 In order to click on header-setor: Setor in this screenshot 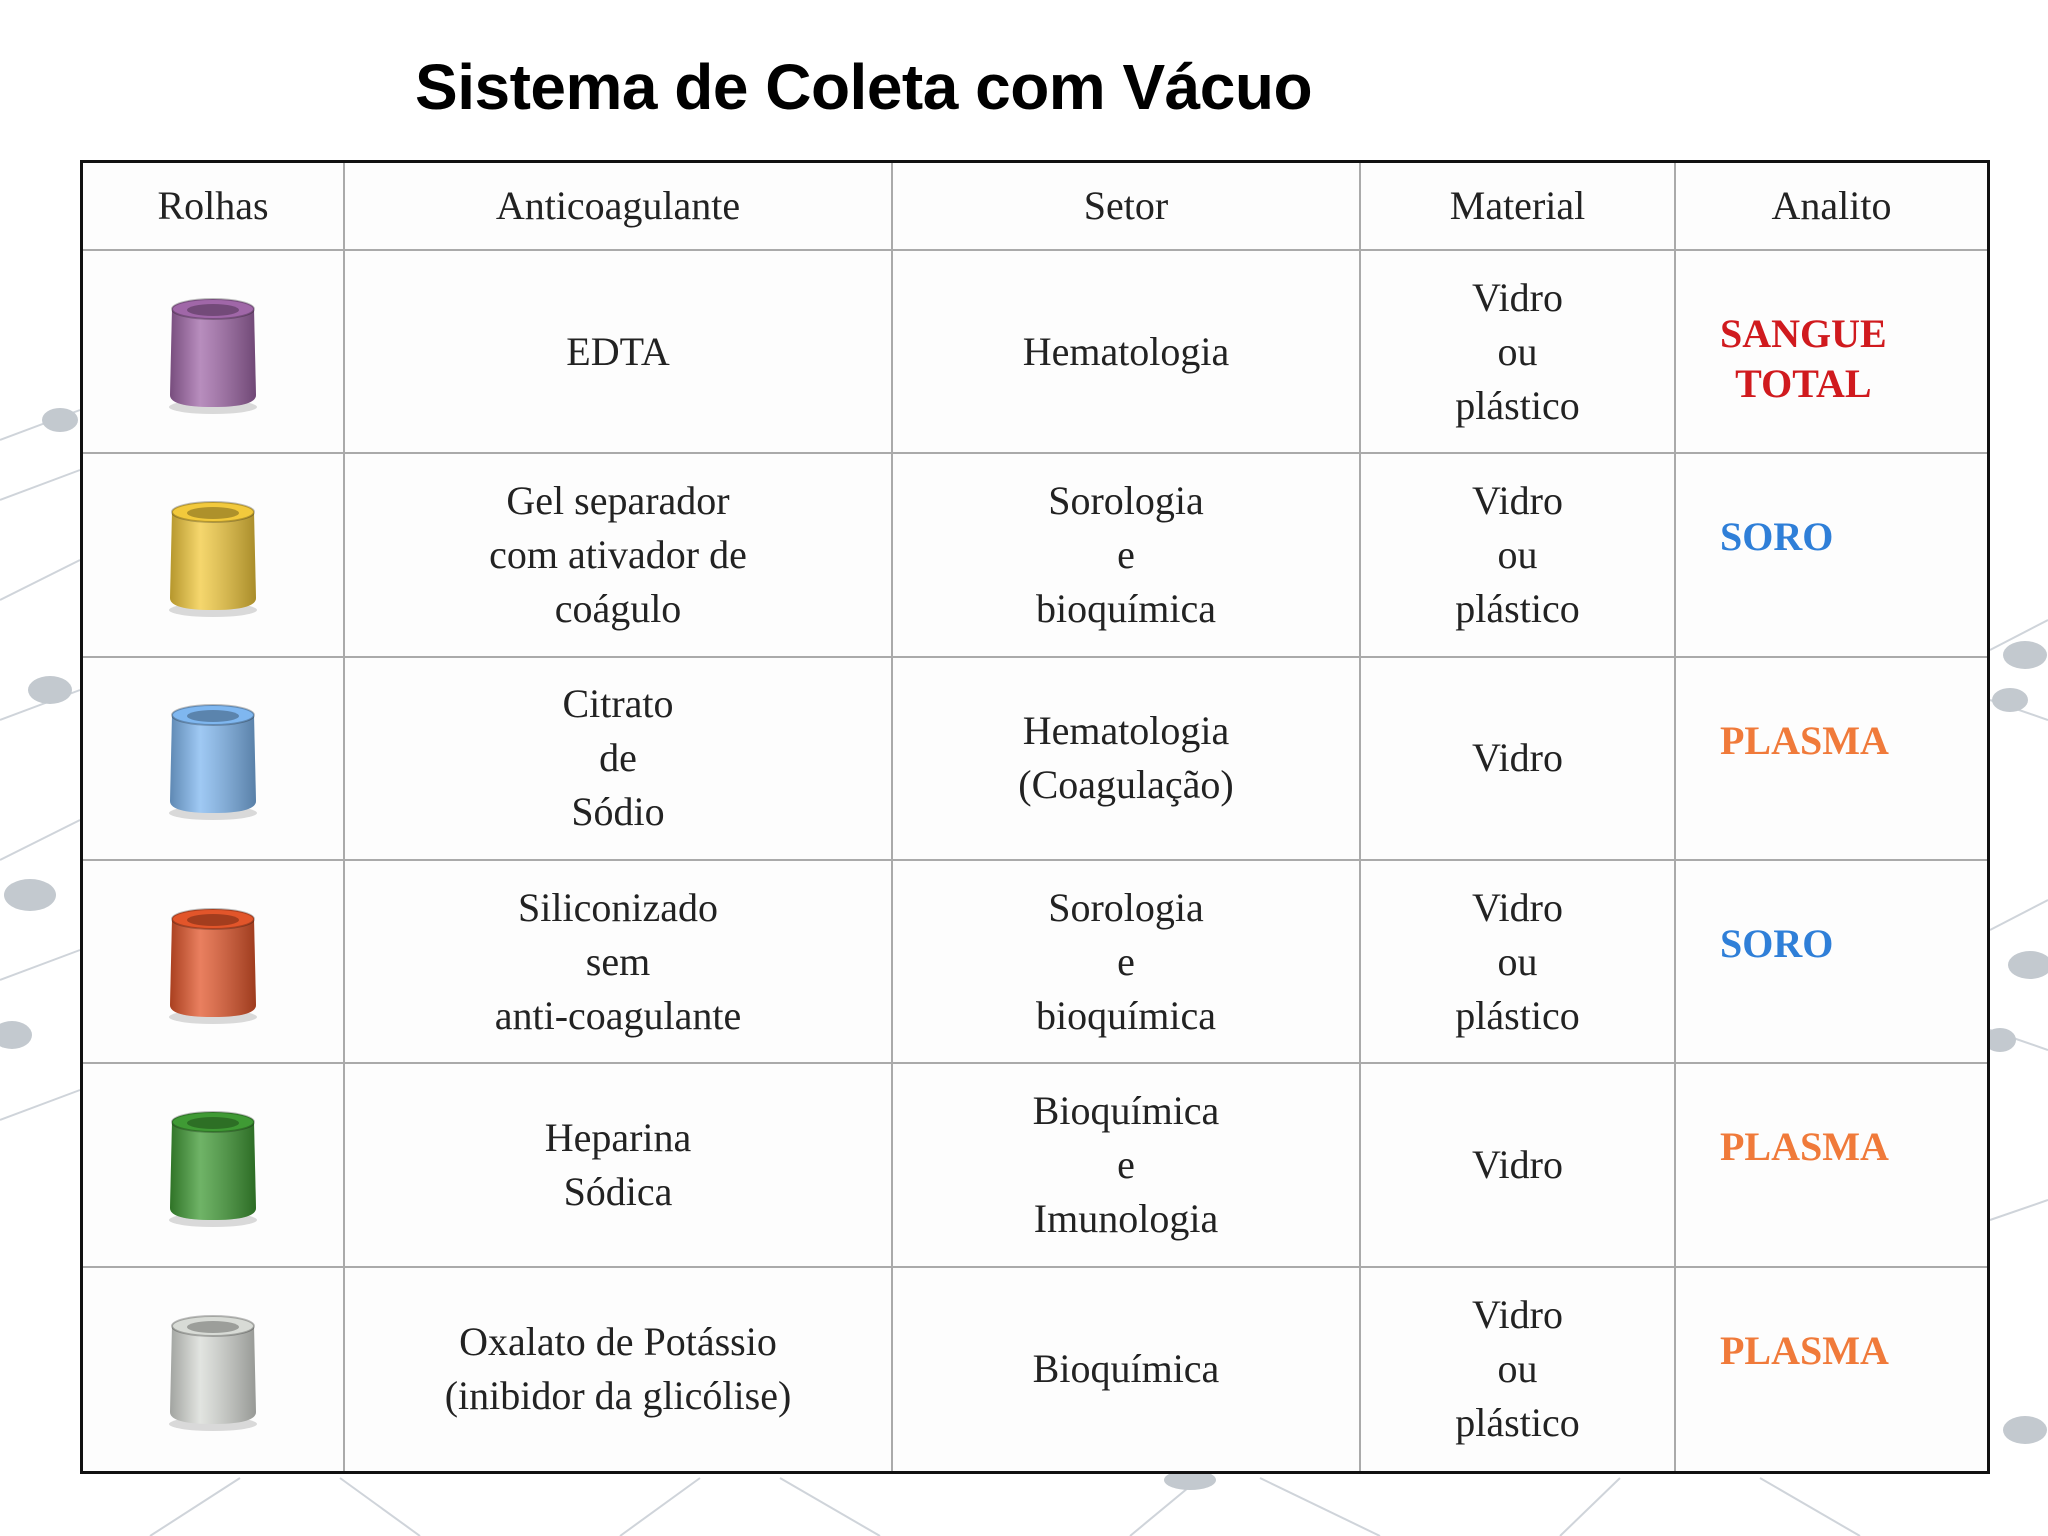, I will do `click(1127, 207)`.